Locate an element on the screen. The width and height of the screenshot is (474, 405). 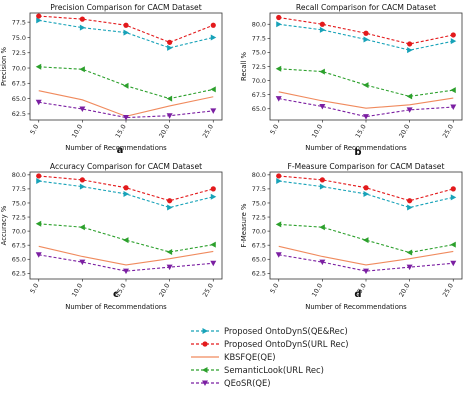
x-tick-label: 15.0 is located at coordinates (361, 131).